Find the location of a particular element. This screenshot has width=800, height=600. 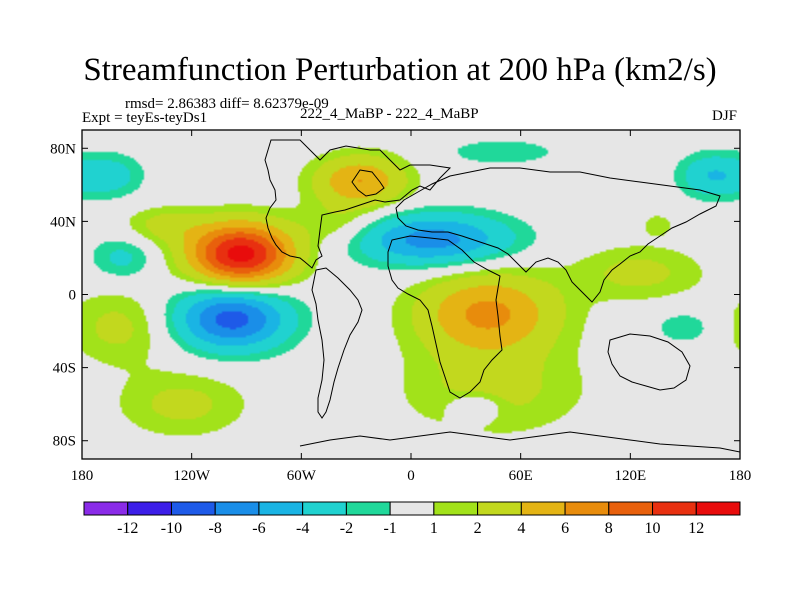

colorbar-label: 2 is located at coordinates (478, 528).